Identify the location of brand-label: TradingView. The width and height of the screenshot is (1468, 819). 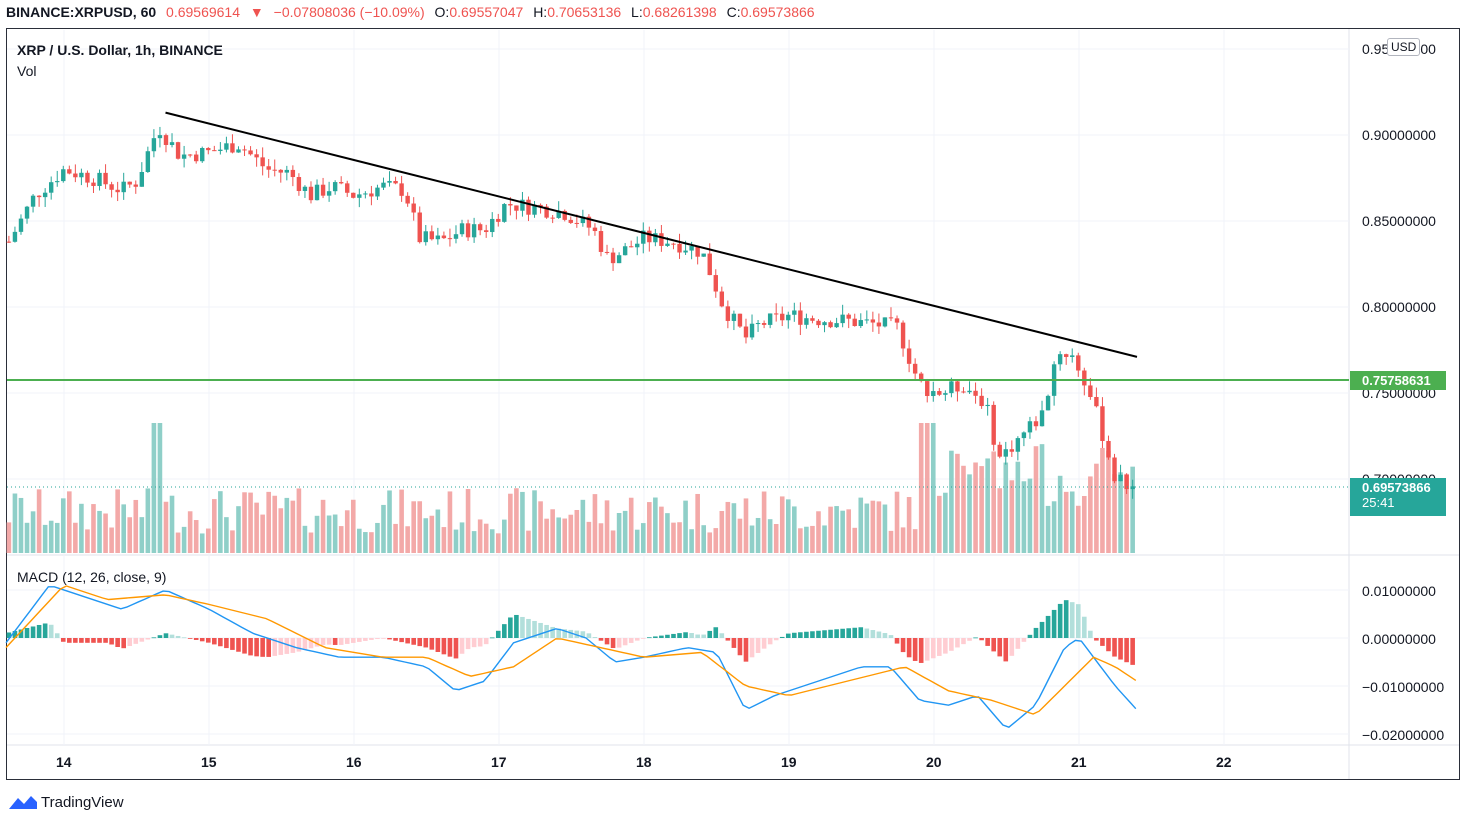
(82, 802).